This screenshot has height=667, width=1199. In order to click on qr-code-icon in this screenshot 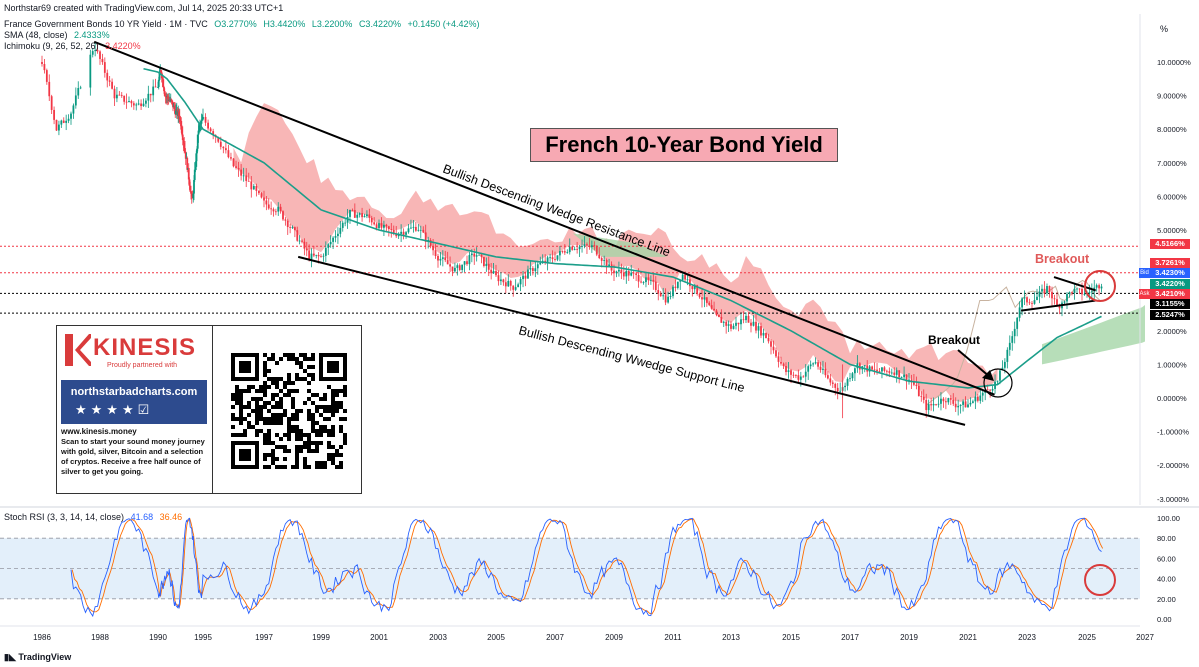, I will do `click(289, 411)`.